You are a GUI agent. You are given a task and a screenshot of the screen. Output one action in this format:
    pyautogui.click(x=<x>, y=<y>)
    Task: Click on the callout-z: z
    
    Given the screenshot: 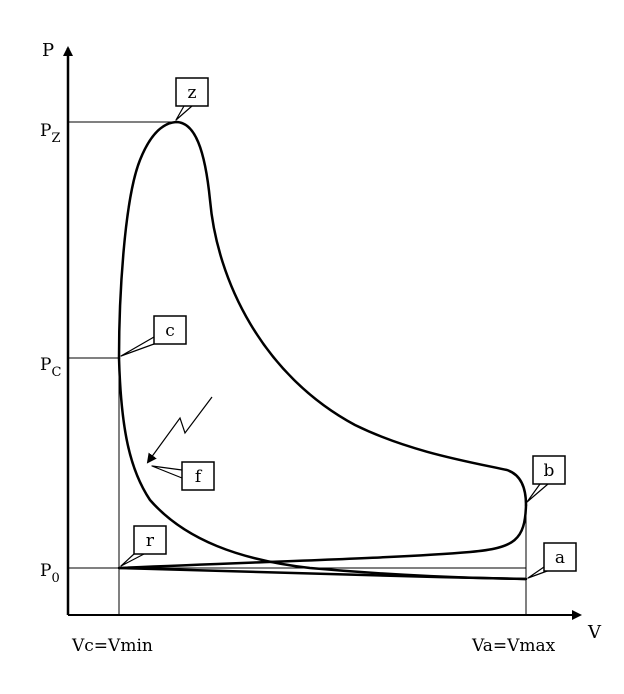 What is the action you would take?
    pyautogui.click(x=192, y=99)
    